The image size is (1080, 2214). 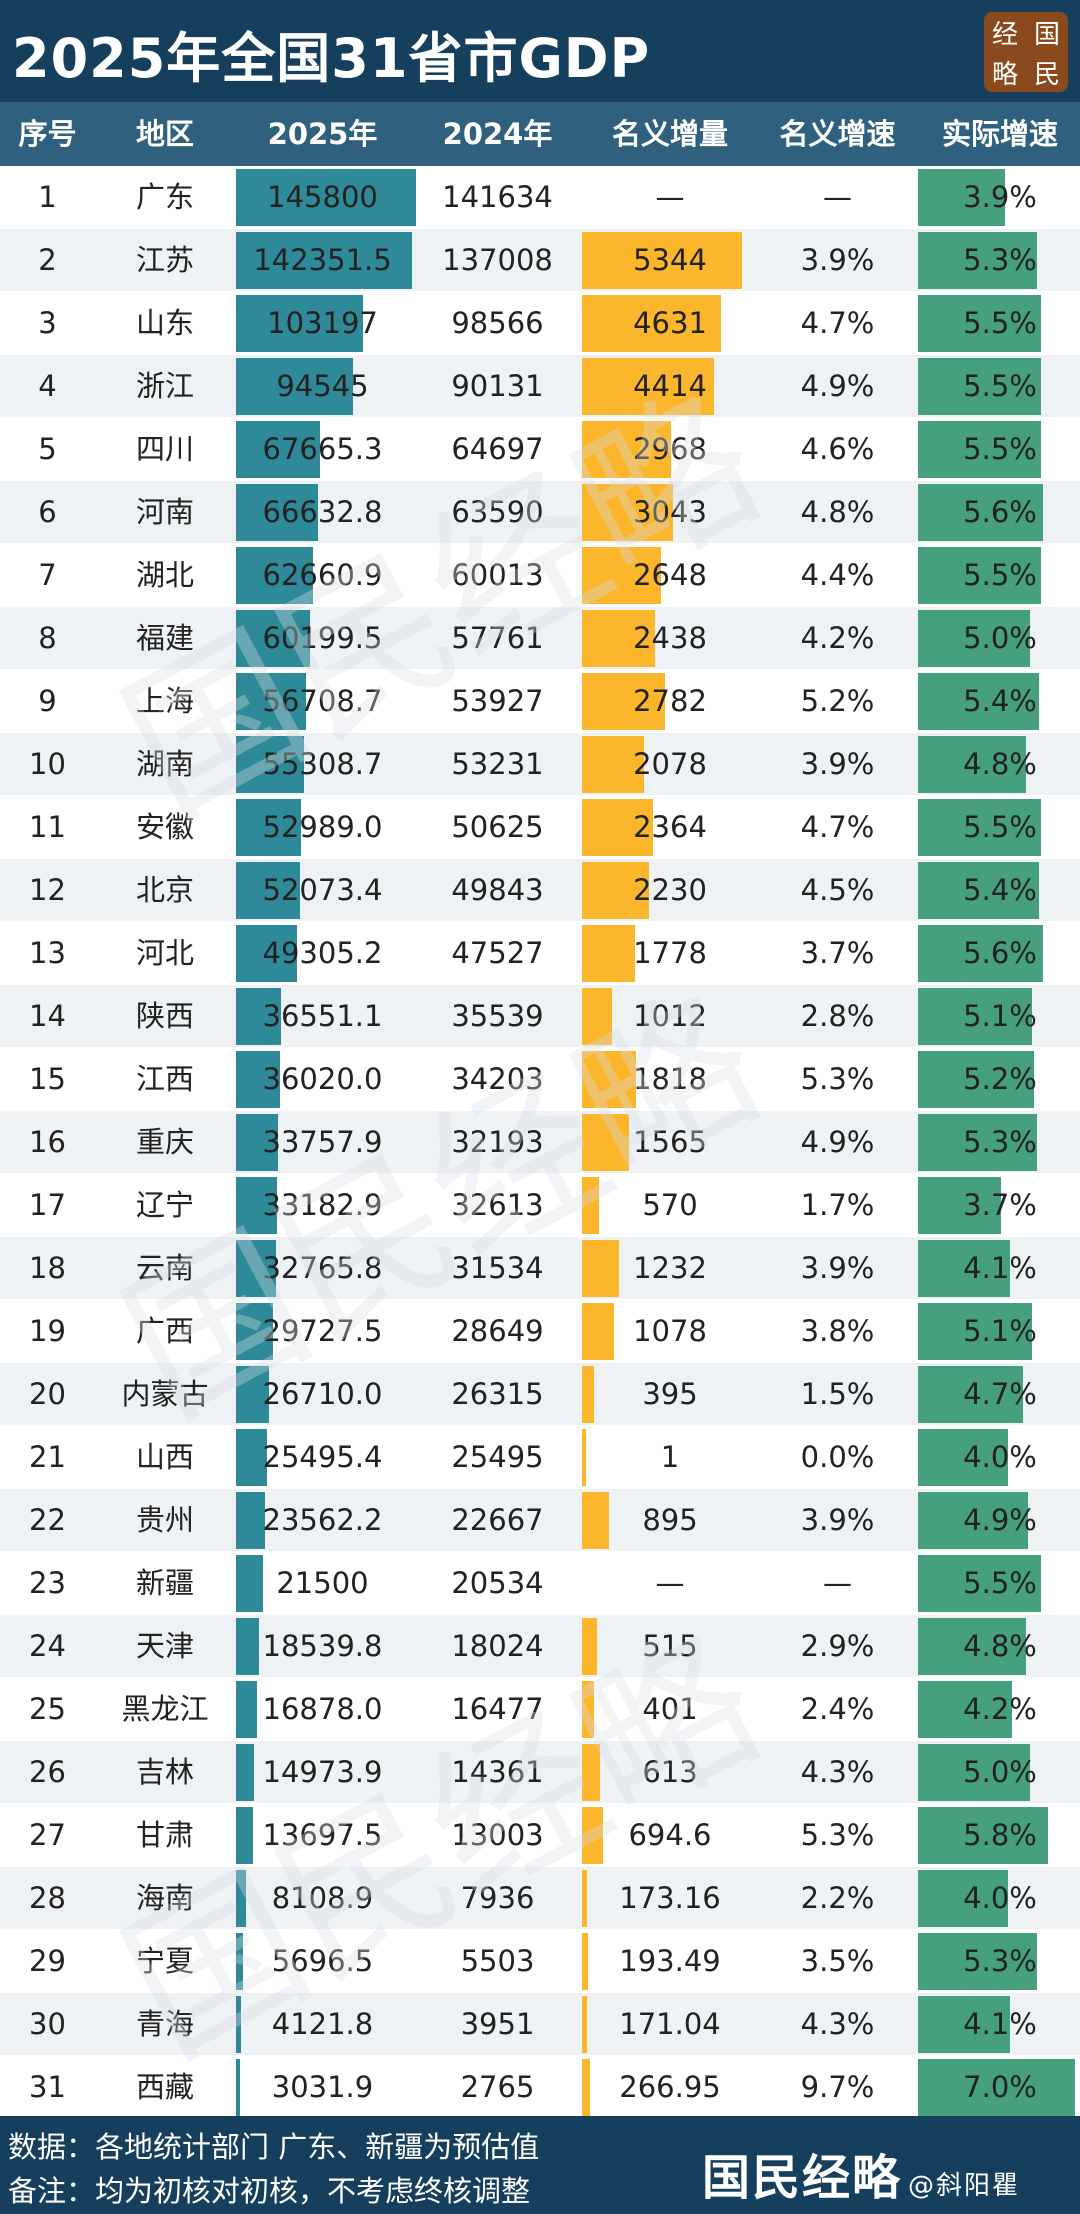 I want to click on region-cell: 四川, so click(x=164, y=449).